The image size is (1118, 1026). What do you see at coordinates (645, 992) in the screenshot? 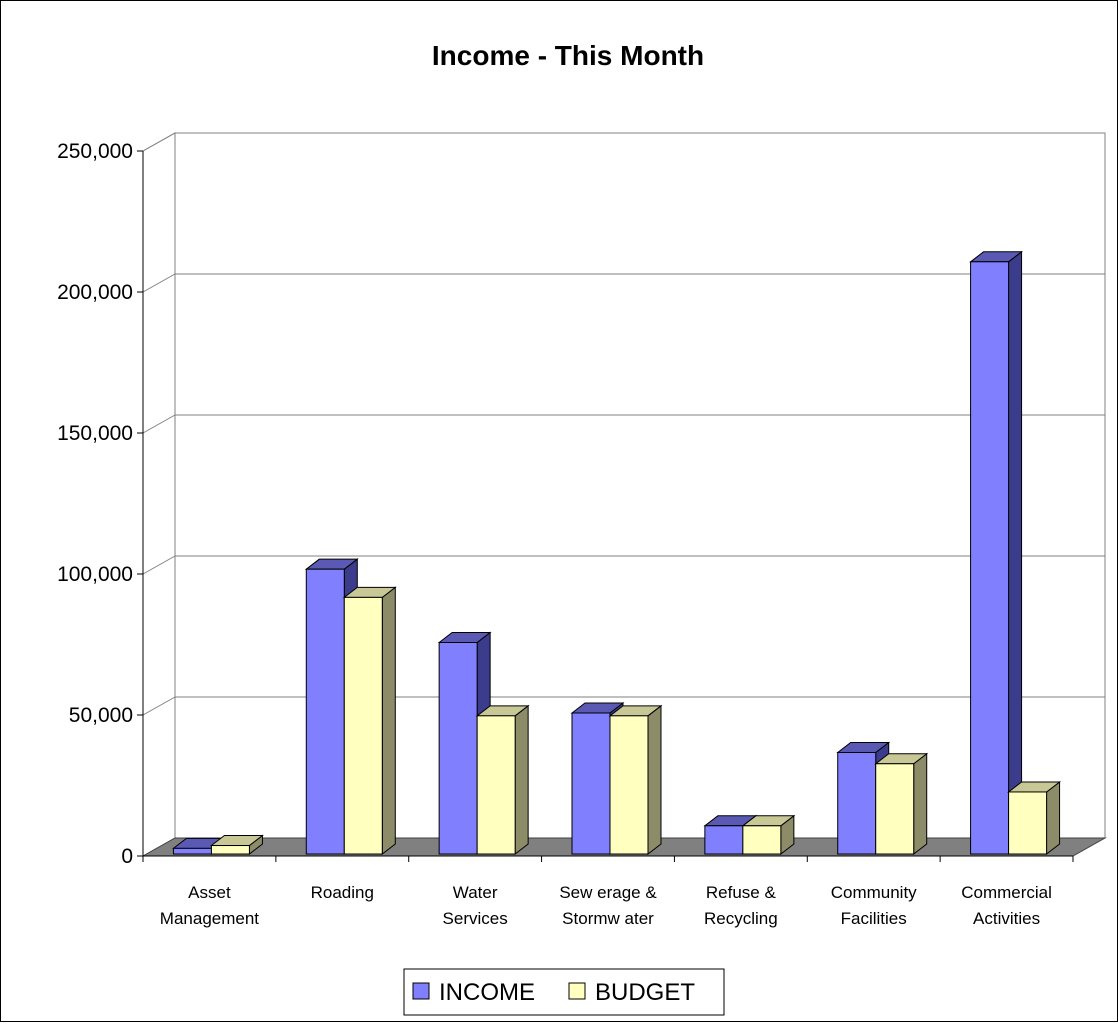
I see `legend-label: BUDGET` at bounding box center [645, 992].